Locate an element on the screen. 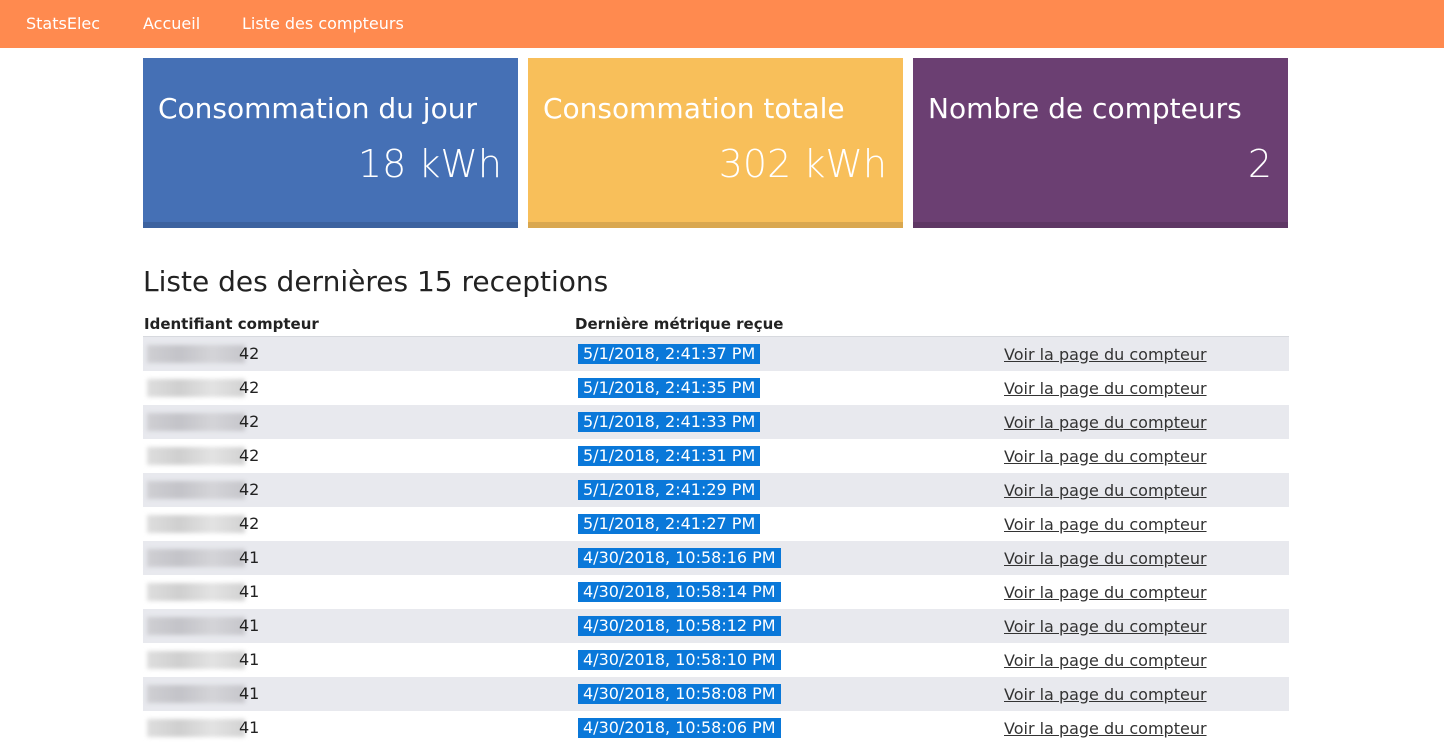 This screenshot has width=1444, height=745. navbar: StatsElec Accueil Liste des compteurs is located at coordinates (722, 24).